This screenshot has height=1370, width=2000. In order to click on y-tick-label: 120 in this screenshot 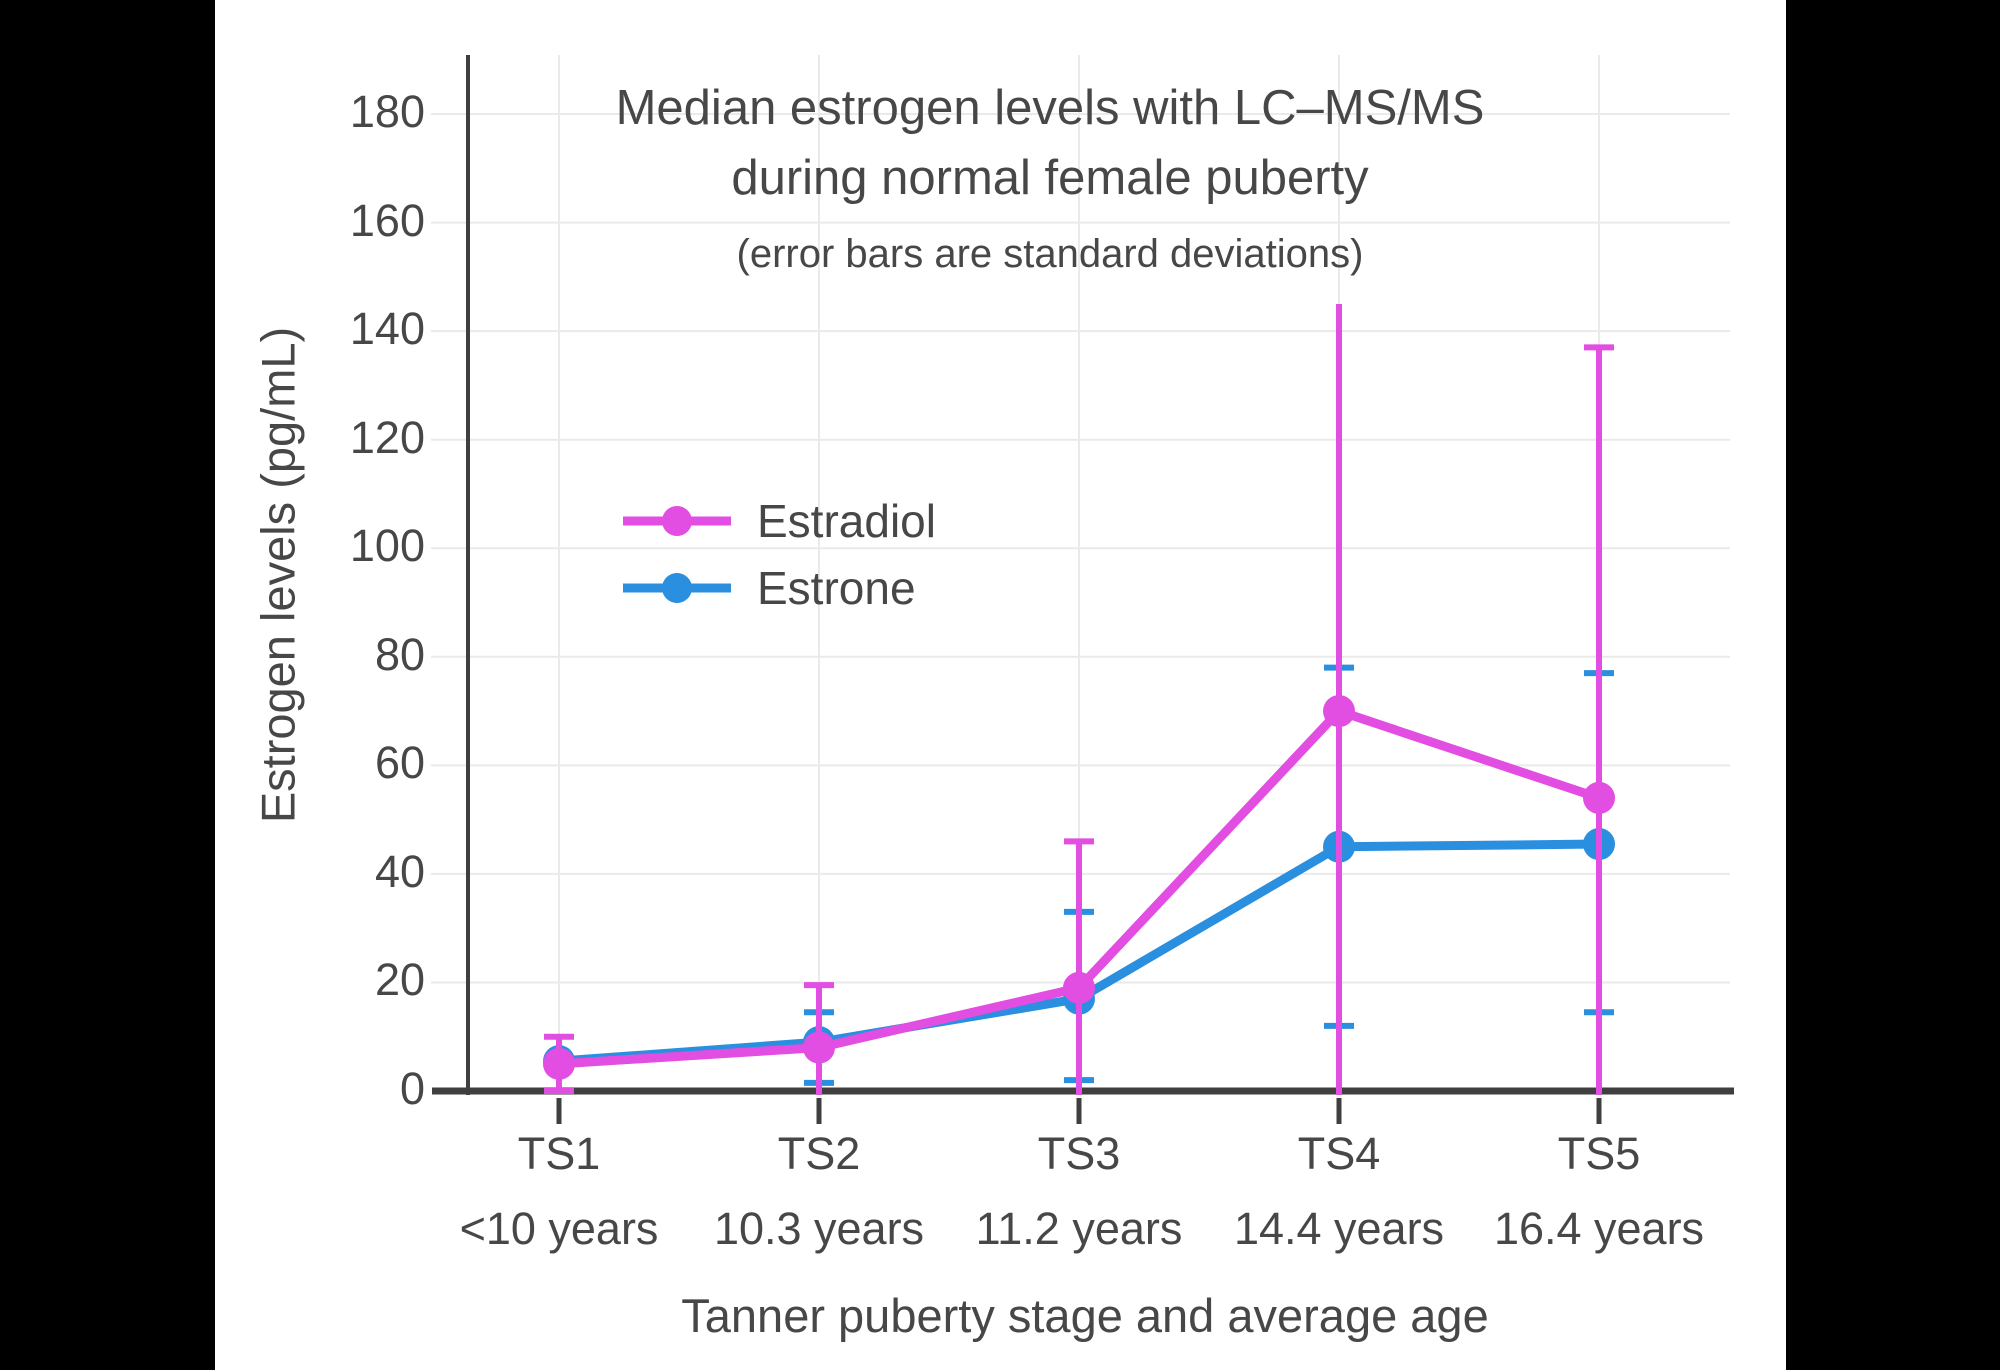, I will do `click(387, 437)`.